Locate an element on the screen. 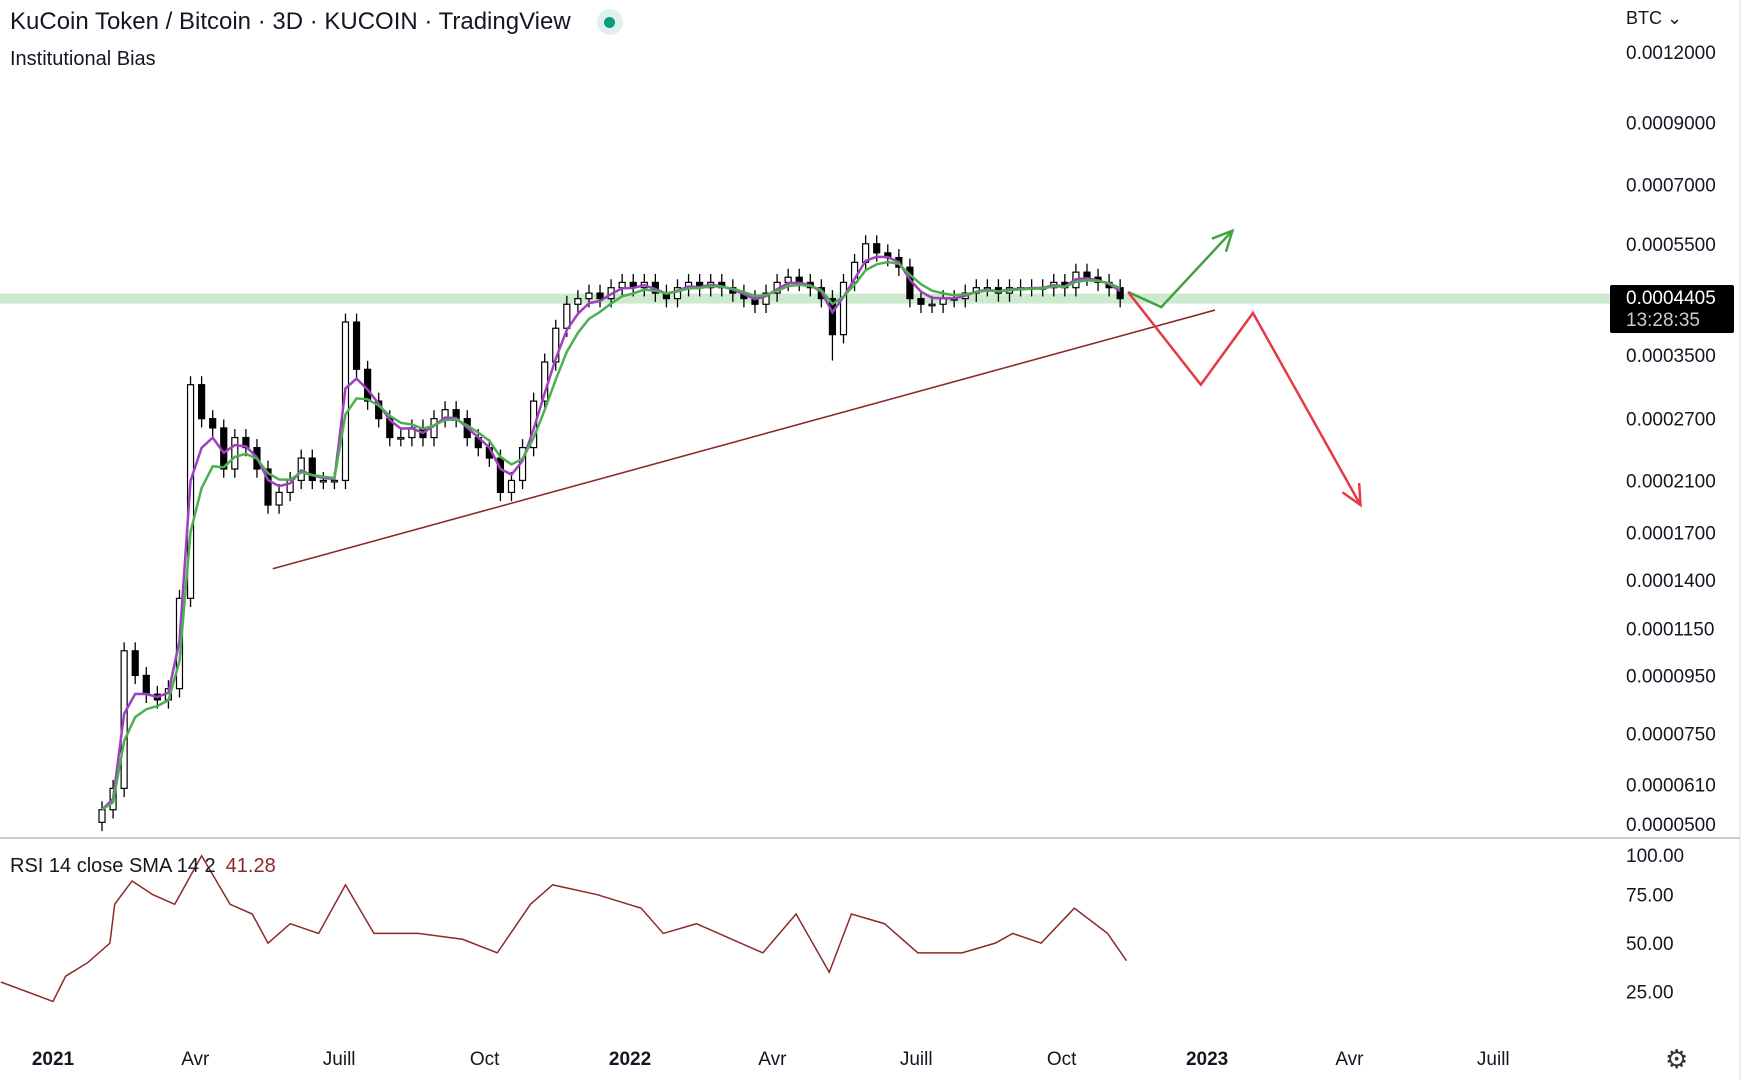 This screenshot has height=1080, width=1744. currency-selector: BTC ⌄ is located at coordinates (1654, 18).